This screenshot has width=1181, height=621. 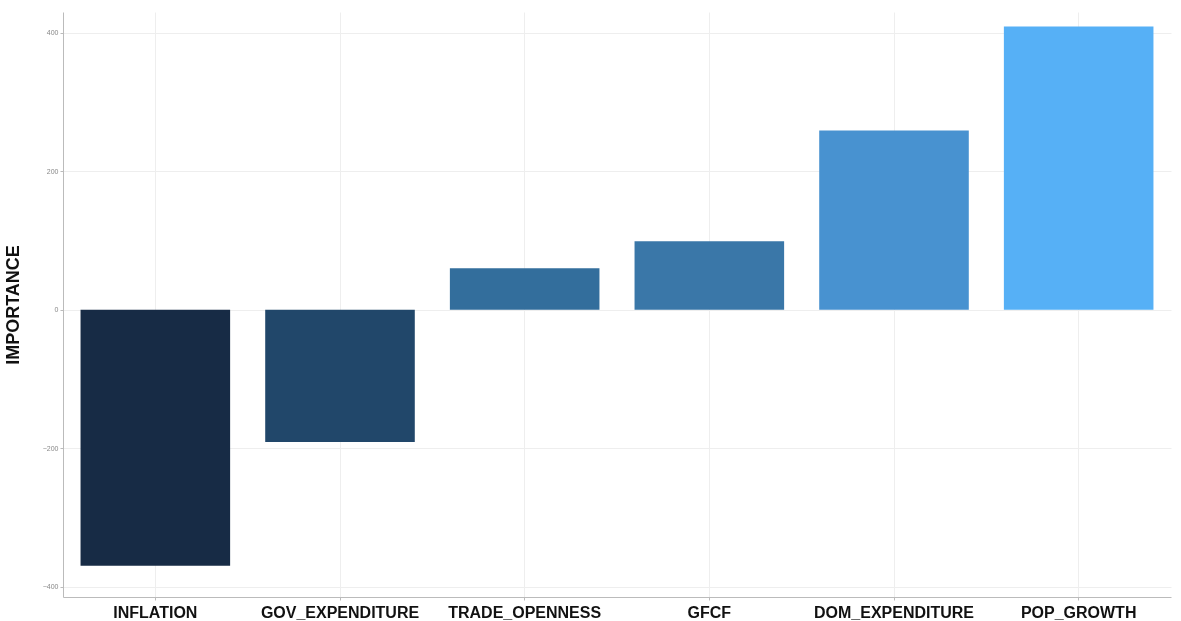 I want to click on x-tick-label: DOM_EXPENDITURE, so click(x=894, y=612).